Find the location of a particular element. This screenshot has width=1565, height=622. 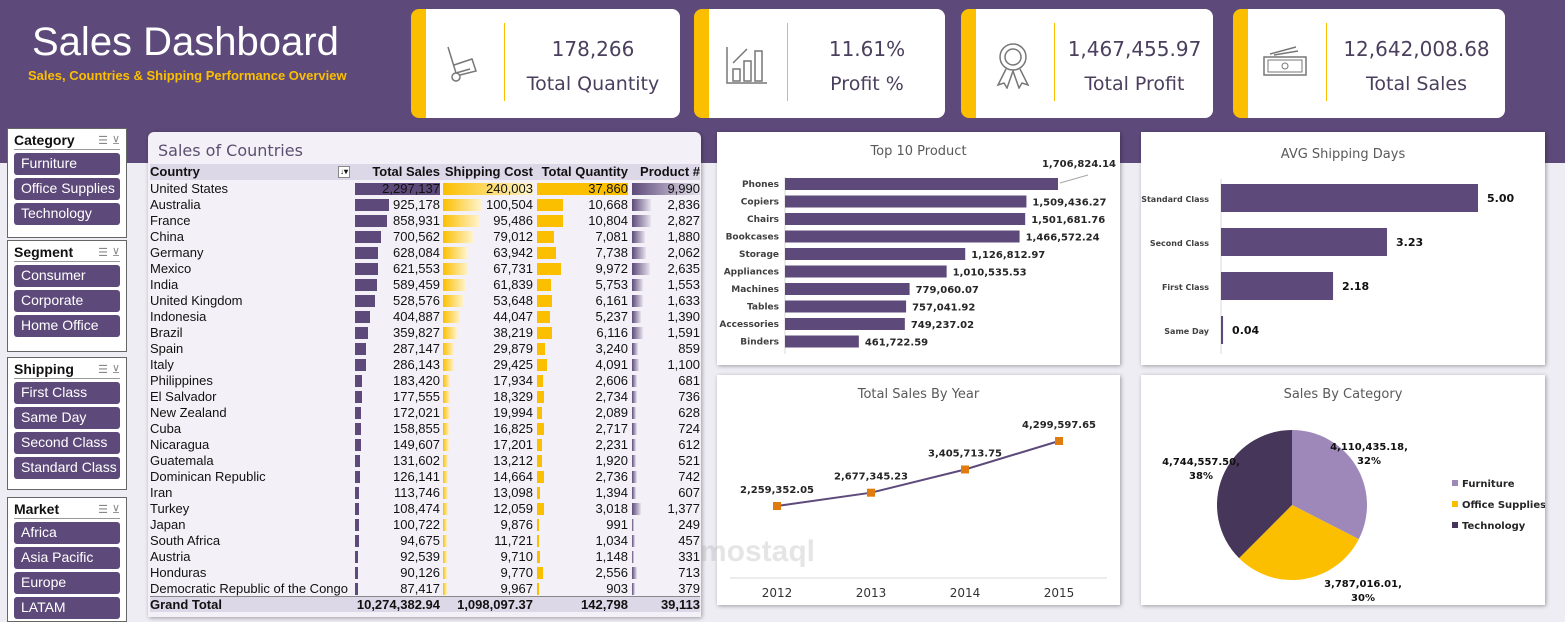

data-label: 2.18 is located at coordinates (1355, 286).